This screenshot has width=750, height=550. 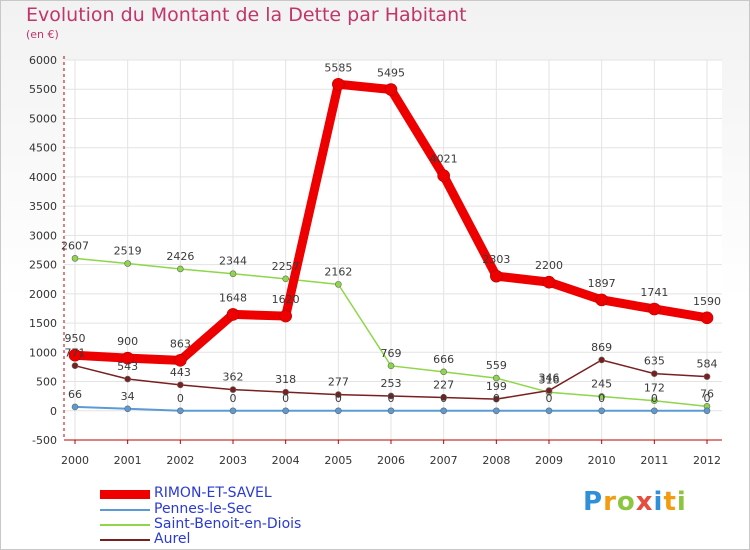 I want to click on x-tick-label: 2007, so click(x=444, y=460).